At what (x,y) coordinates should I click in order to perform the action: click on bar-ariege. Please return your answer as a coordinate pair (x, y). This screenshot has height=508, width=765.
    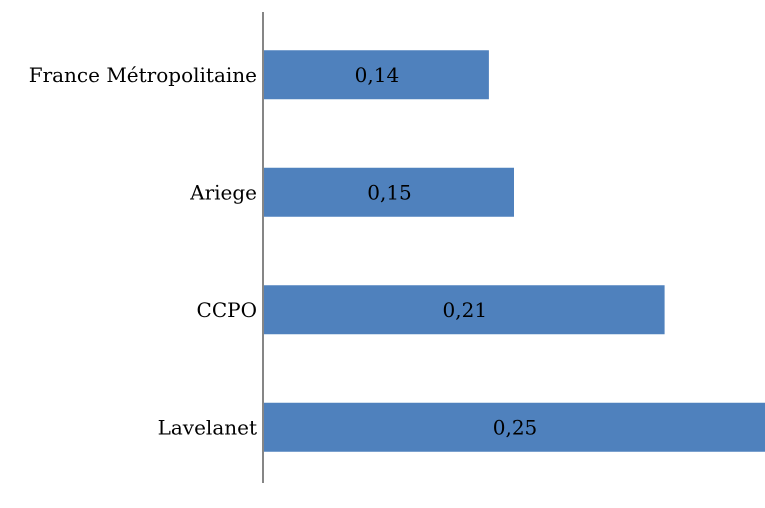
    Looking at the image, I should click on (389, 192).